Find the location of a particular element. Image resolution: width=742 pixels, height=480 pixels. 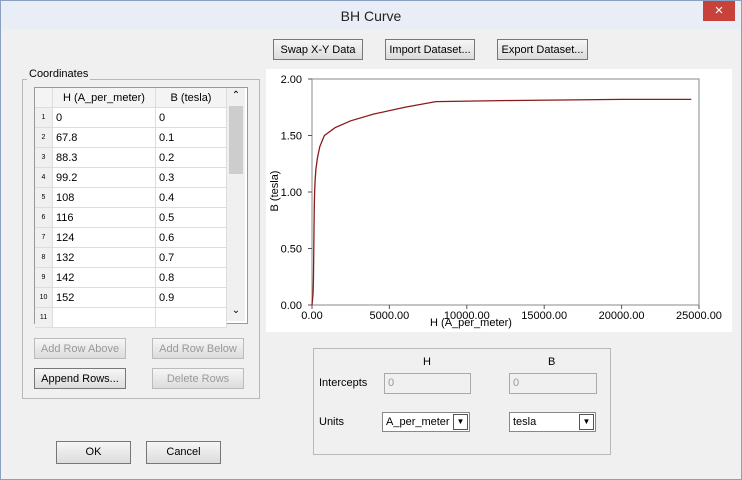

close-button: × is located at coordinates (719, 11).